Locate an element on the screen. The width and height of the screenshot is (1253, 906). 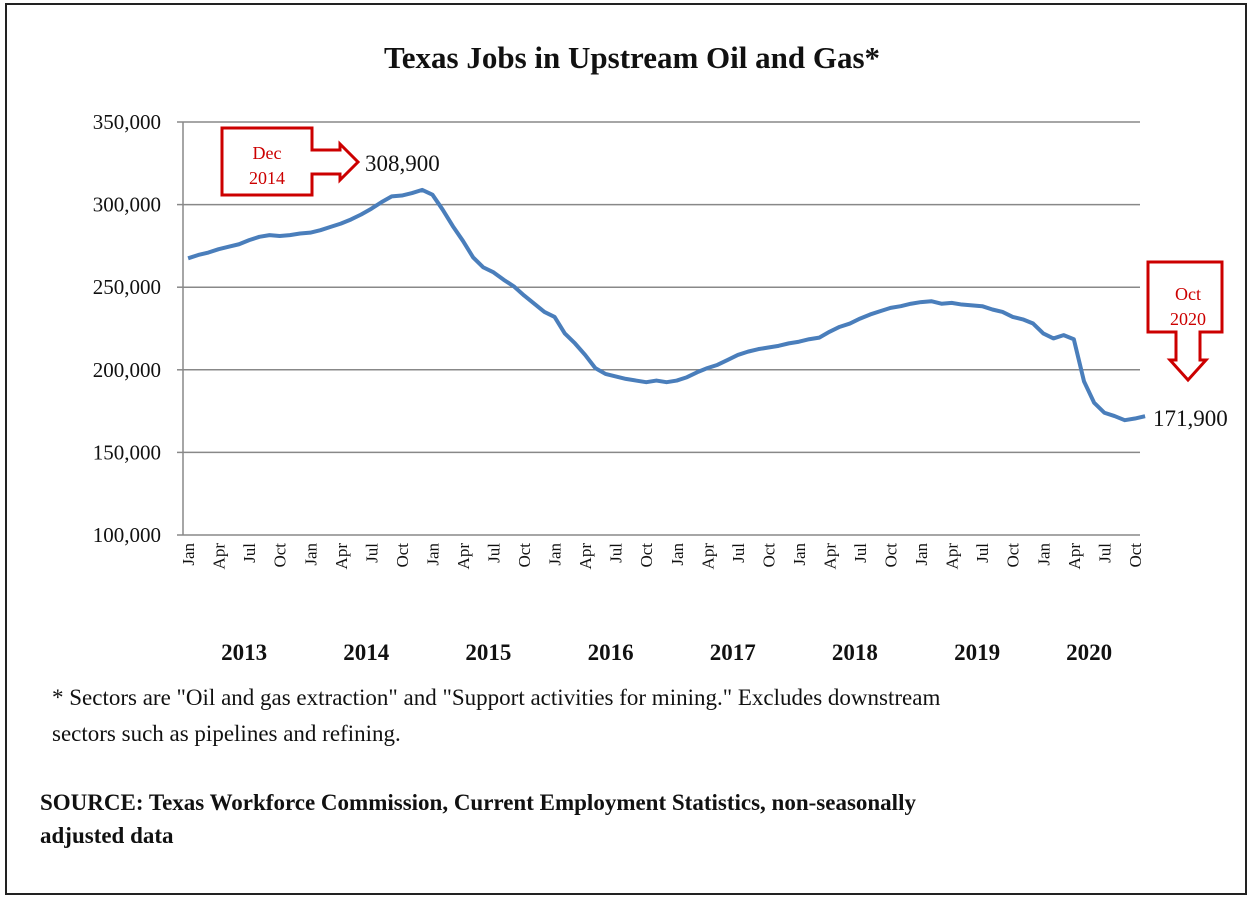
footnote: sectors such as pipelines and refining. is located at coordinates (226, 733).